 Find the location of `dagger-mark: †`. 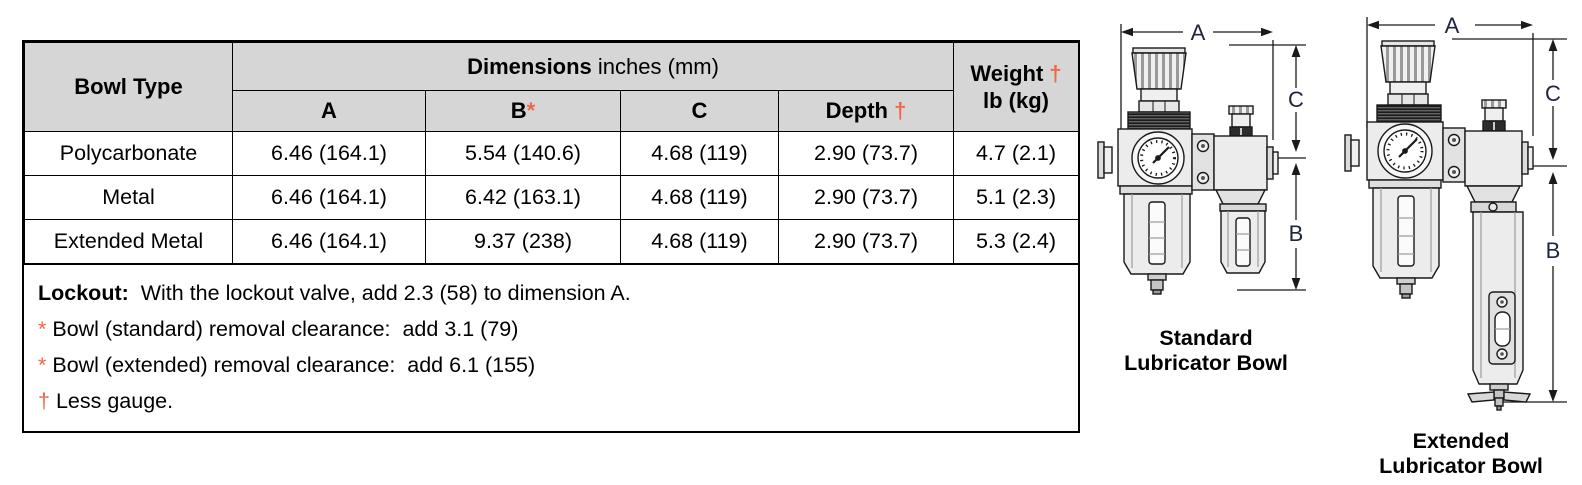

dagger-mark: † is located at coordinates (44, 401).